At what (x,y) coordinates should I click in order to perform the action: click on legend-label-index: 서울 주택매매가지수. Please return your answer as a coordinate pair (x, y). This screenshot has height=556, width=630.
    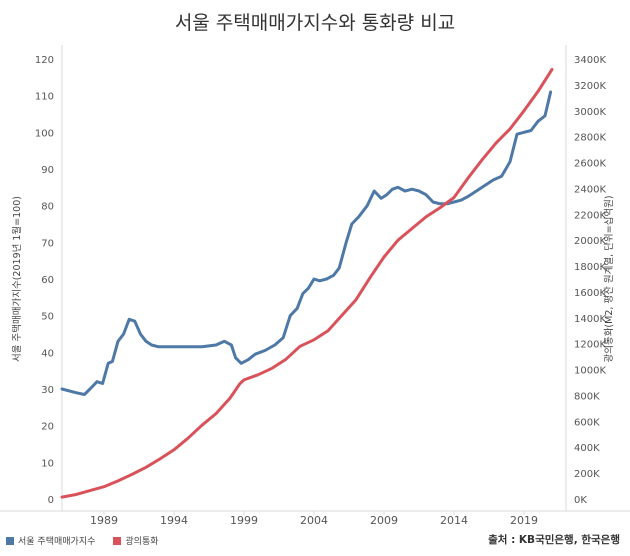
    Looking at the image, I should click on (57, 542).